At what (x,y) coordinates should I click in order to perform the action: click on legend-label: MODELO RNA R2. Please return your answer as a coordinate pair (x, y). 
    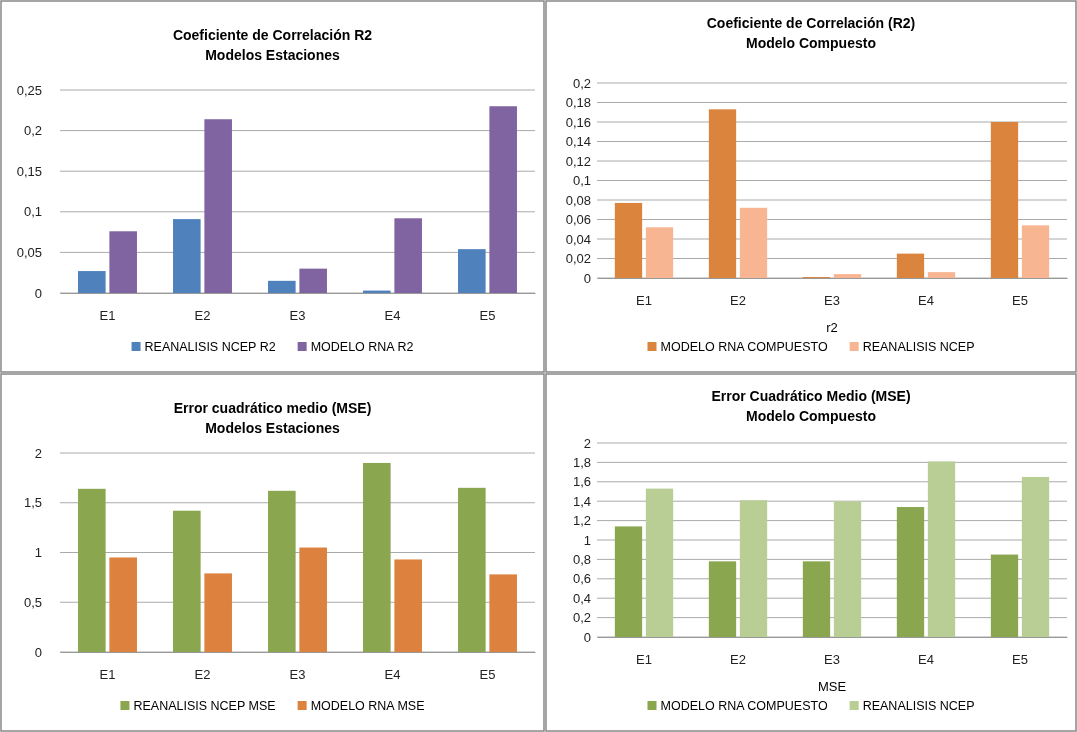
    Looking at the image, I should click on (362, 347).